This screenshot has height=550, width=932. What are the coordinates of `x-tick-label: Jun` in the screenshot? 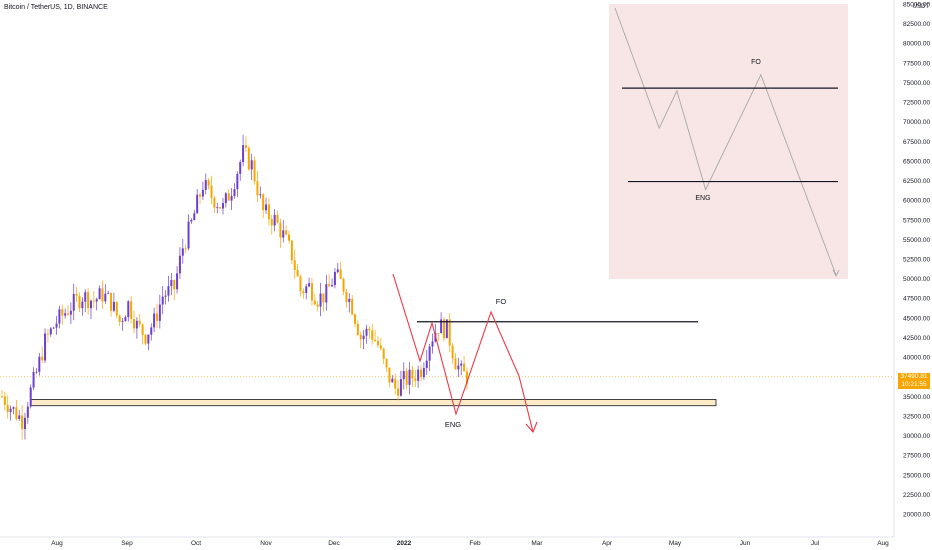 It's located at (745, 543).